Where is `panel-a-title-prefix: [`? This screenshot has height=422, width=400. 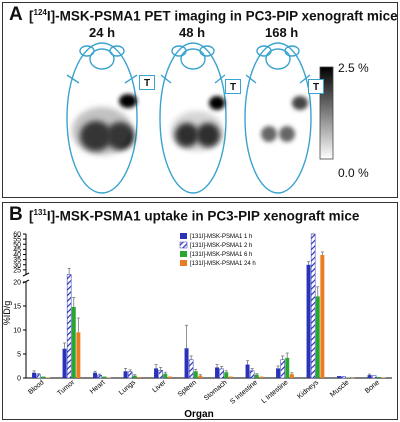 panel-a-title-prefix: [ is located at coordinates (31, 16).